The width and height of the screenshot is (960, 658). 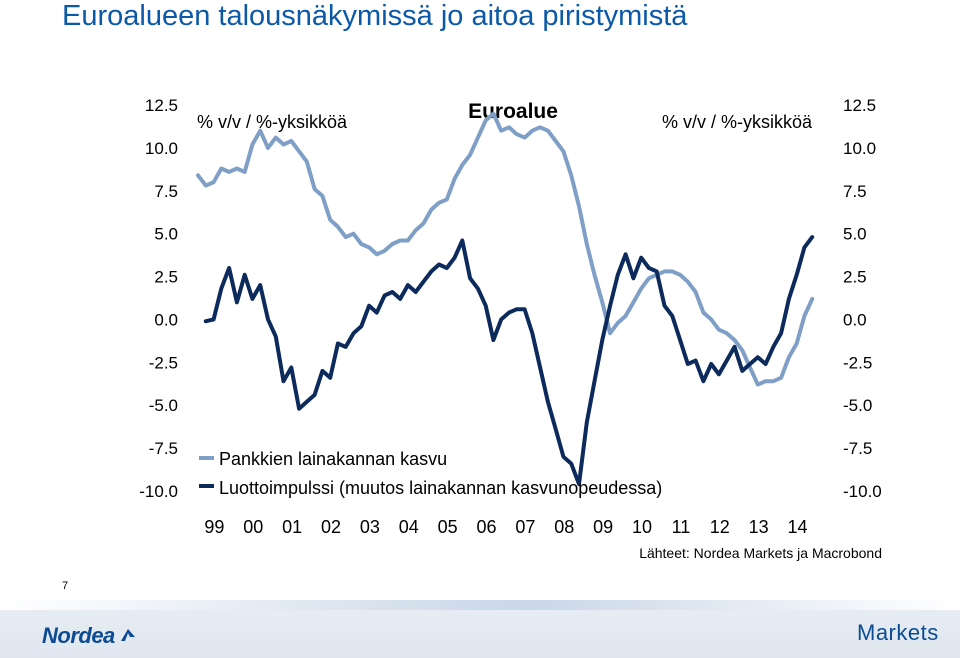 What do you see at coordinates (798, 527) in the screenshot?
I see `x-tick: 14` at bounding box center [798, 527].